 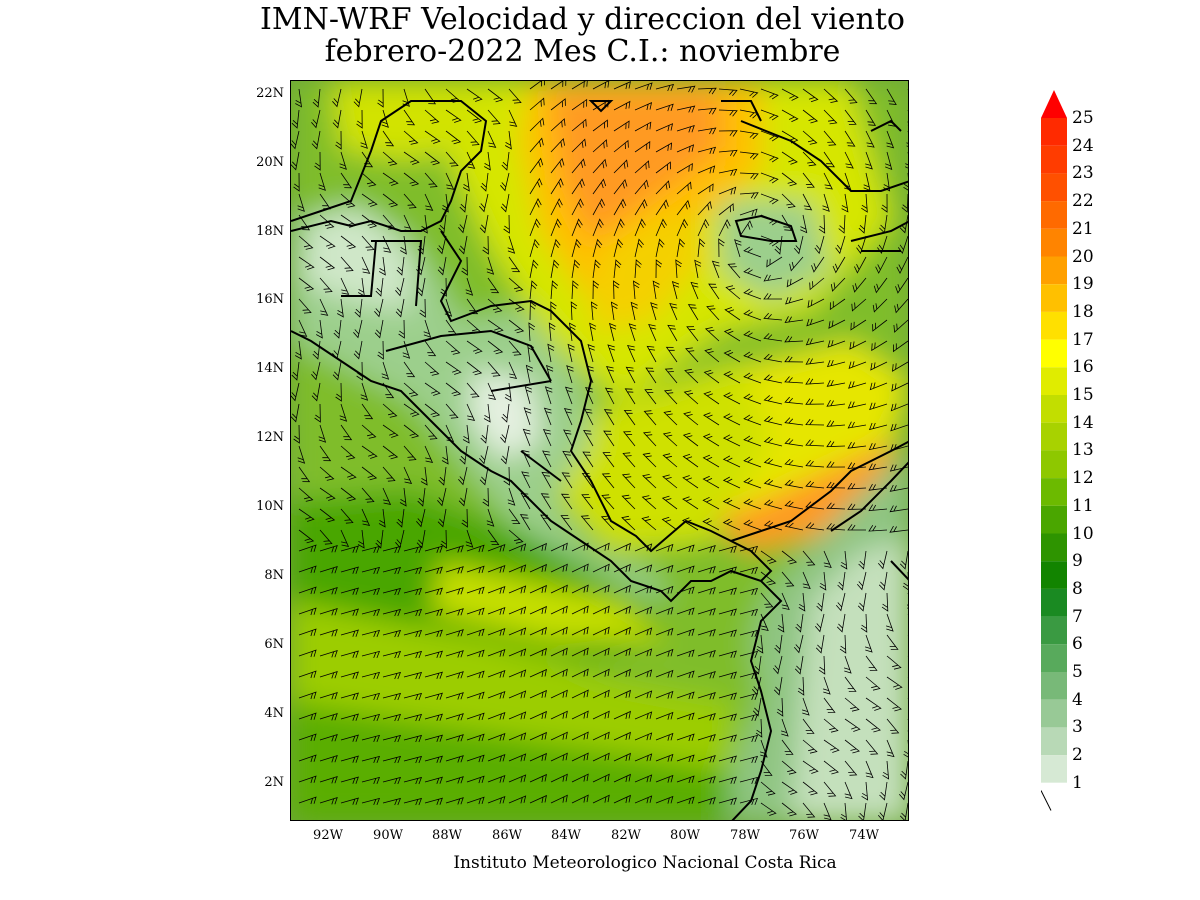 I want to click on colorbar-level-label: 8, so click(x=1077, y=588).